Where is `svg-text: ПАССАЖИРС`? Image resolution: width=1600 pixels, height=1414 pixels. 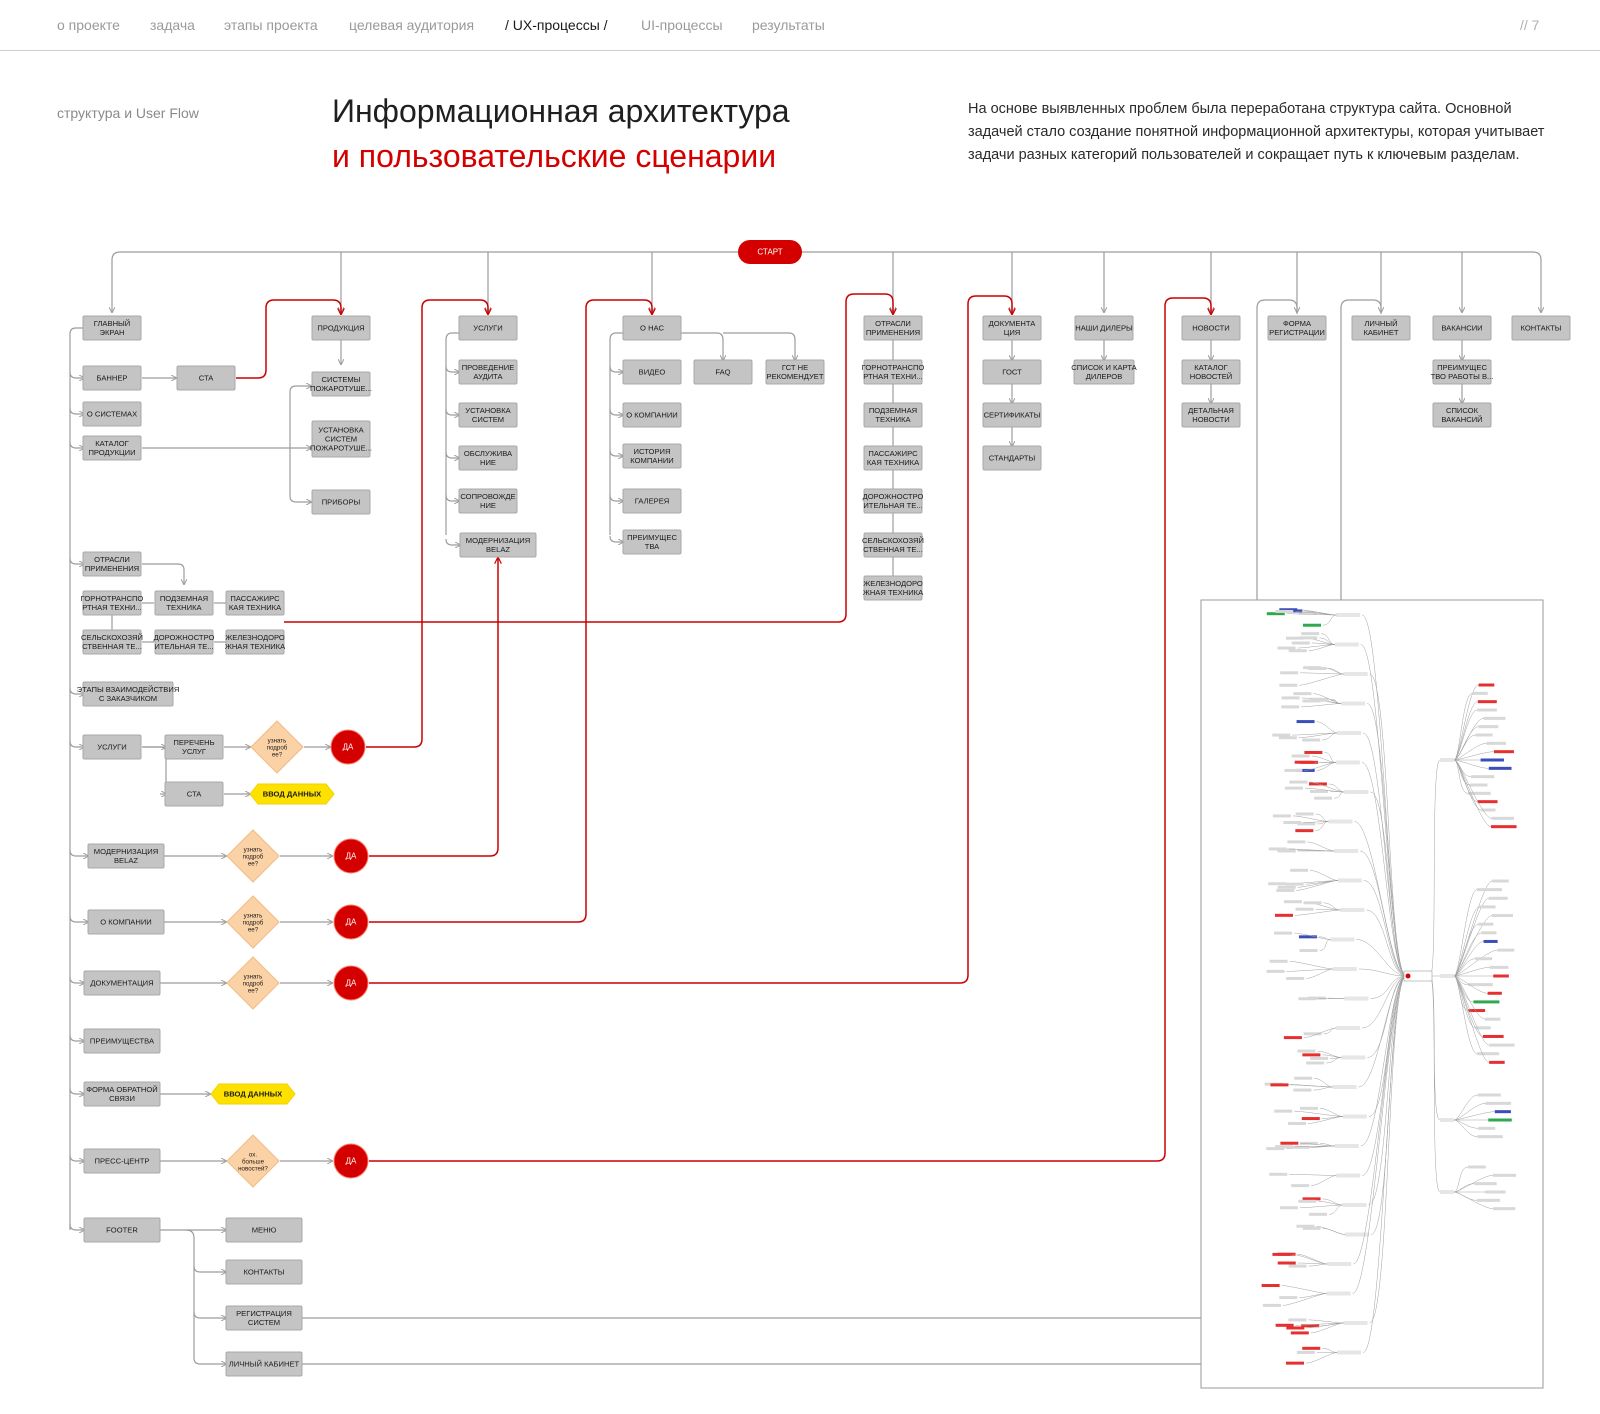
svg-text: ПАССАЖИРС is located at coordinates (893, 453).